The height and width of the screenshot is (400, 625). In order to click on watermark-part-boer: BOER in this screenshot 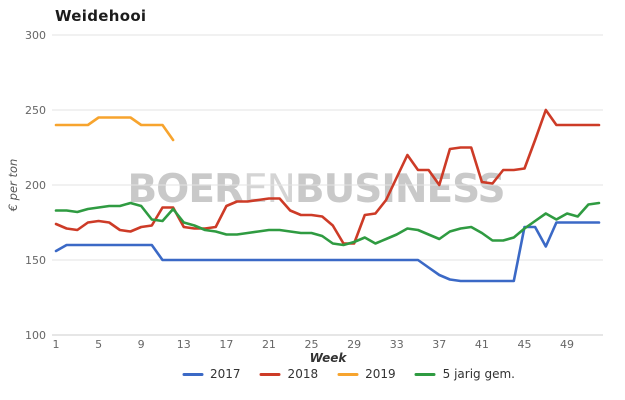, I will do `click(185, 189)`.